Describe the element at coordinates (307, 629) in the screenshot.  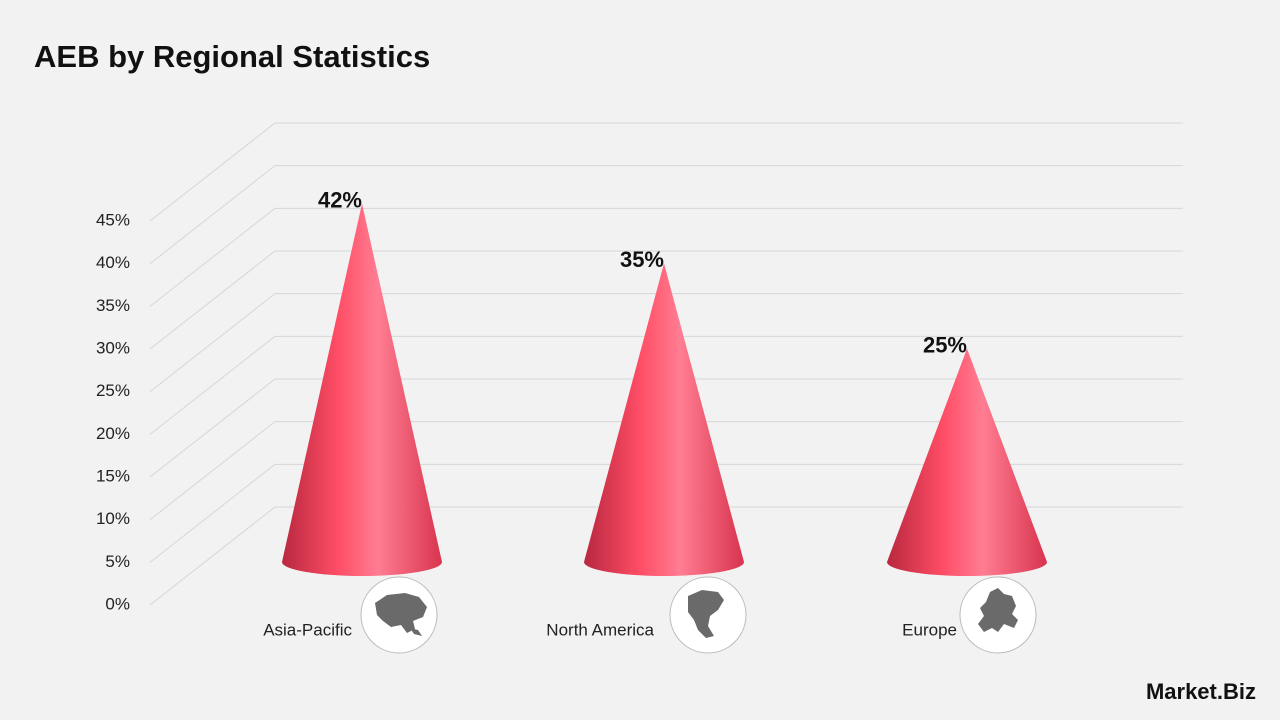
I see `x-tick-label: Asia-Pacific` at that location.